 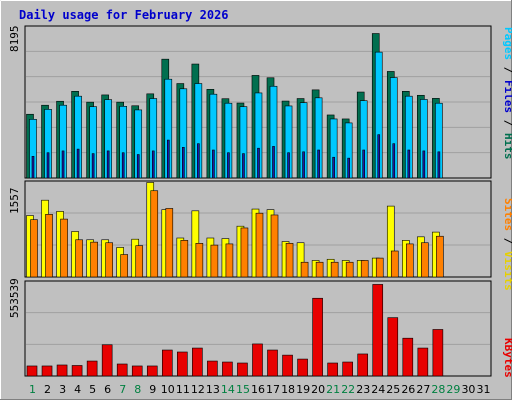 What do you see at coordinates (423, 389) in the screenshot?
I see `day-label-27: 27` at bounding box center [423, 389].